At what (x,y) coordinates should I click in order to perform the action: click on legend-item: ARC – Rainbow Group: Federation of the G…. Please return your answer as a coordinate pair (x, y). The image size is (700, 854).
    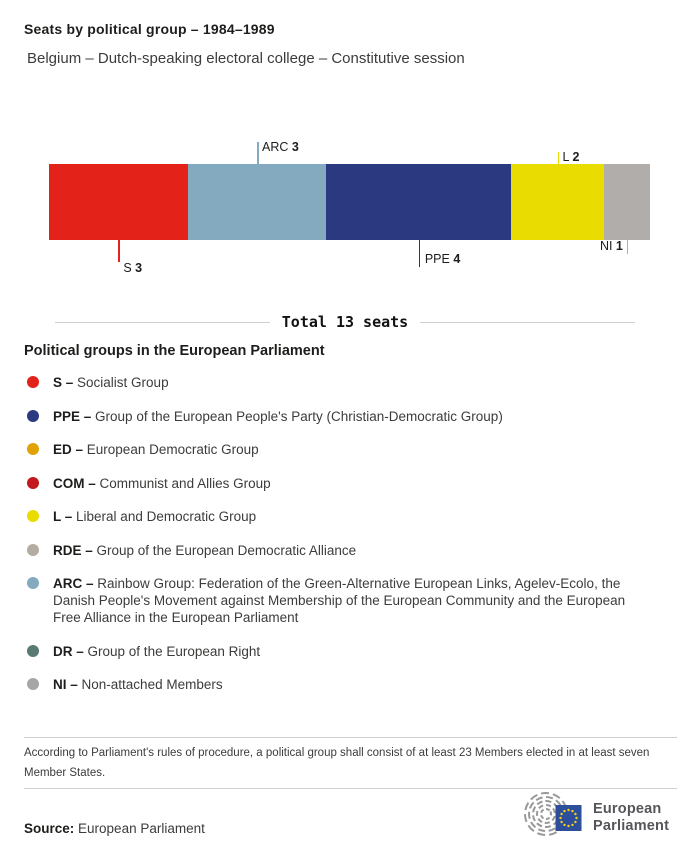
    Looking at the image, I should click on (347, 600).